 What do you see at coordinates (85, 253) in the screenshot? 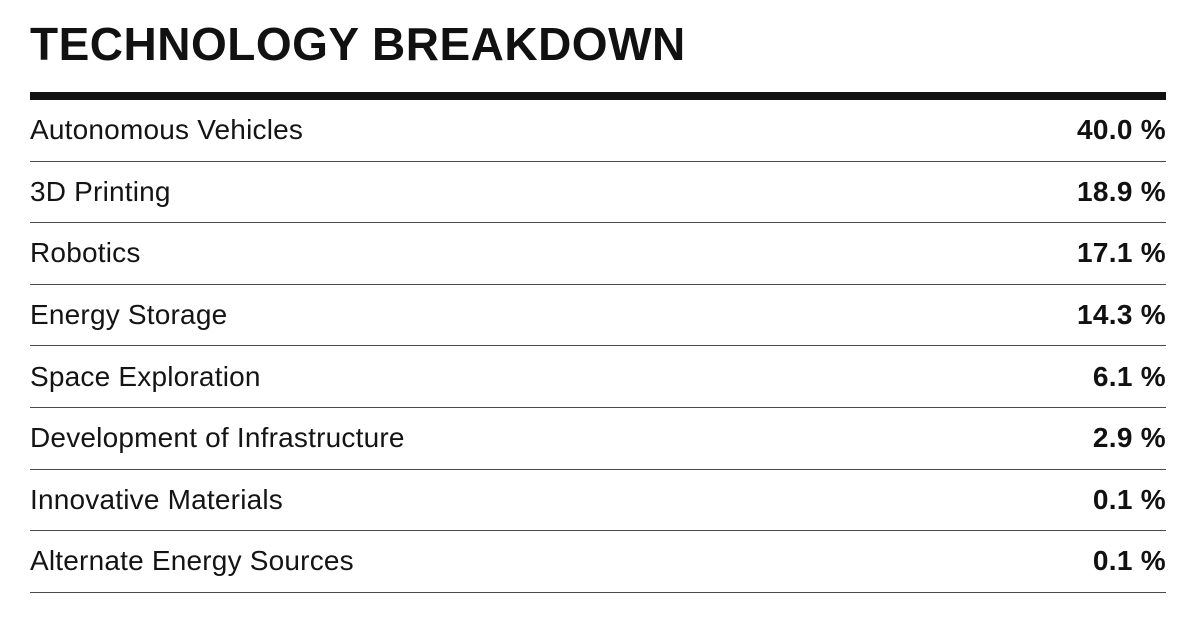
I see `row-label: Robotics` at bounding box center [85, 253].